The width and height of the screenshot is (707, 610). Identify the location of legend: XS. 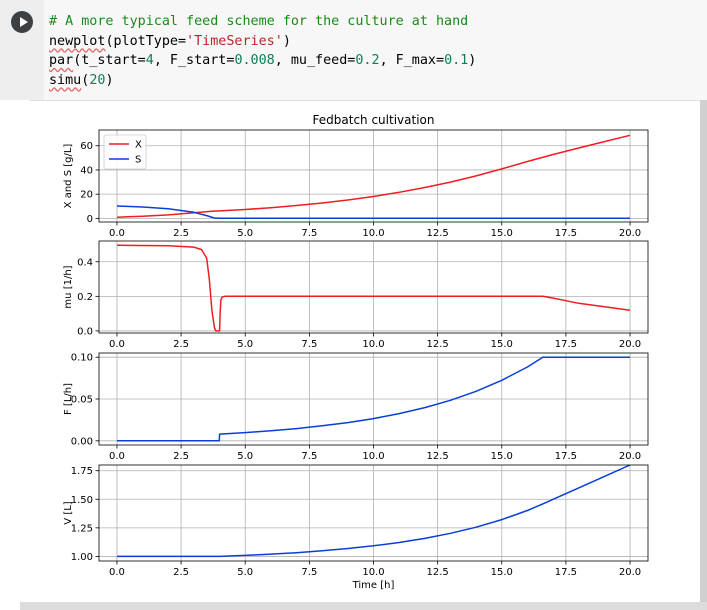
(125, 152).